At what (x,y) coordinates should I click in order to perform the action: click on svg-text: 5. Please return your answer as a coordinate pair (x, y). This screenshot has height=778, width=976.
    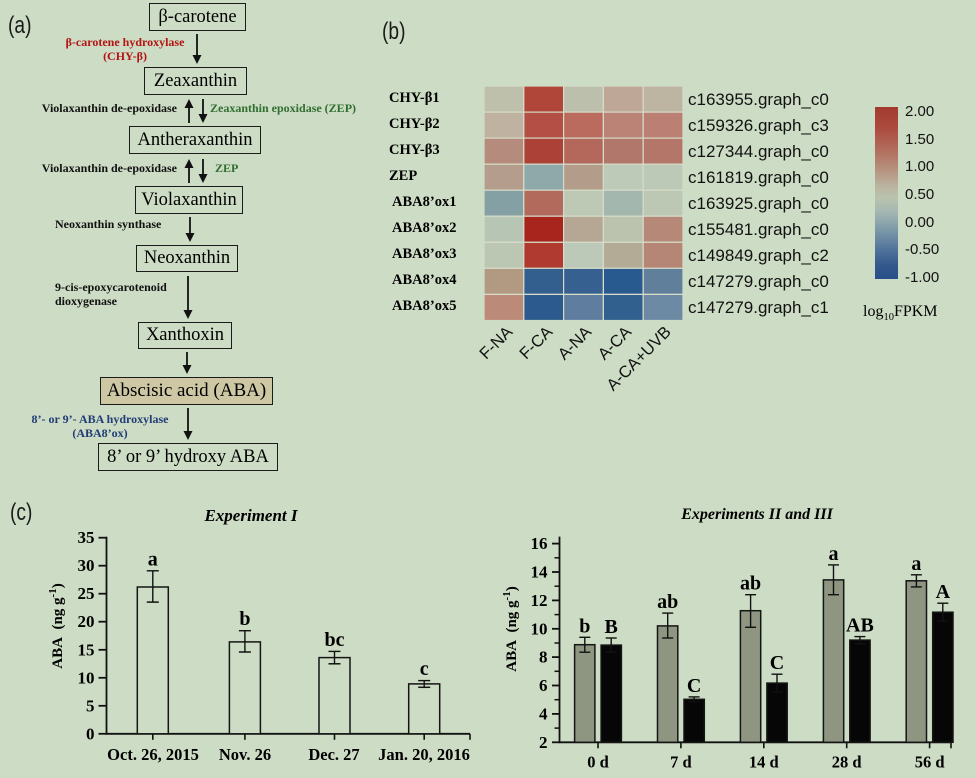
    Looking at the image, I should click on (90, 705).